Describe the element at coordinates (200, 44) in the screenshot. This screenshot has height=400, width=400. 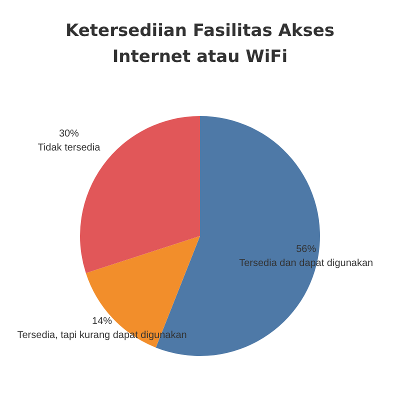
I see `chart-title: Ketersediian Fasilitas Akses Internet atau WiFi` at that location.